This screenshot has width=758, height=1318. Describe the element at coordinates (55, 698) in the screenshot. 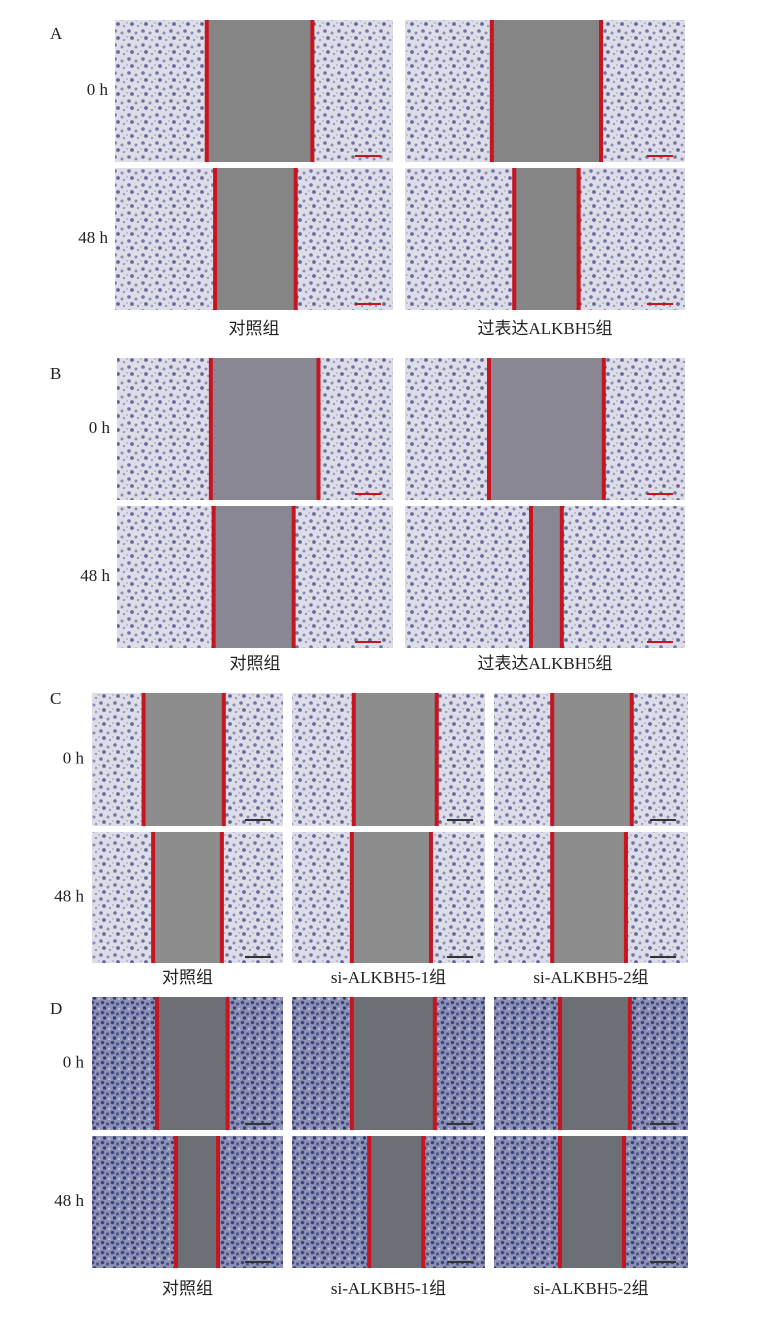

I see `panel-label: C` at that location.